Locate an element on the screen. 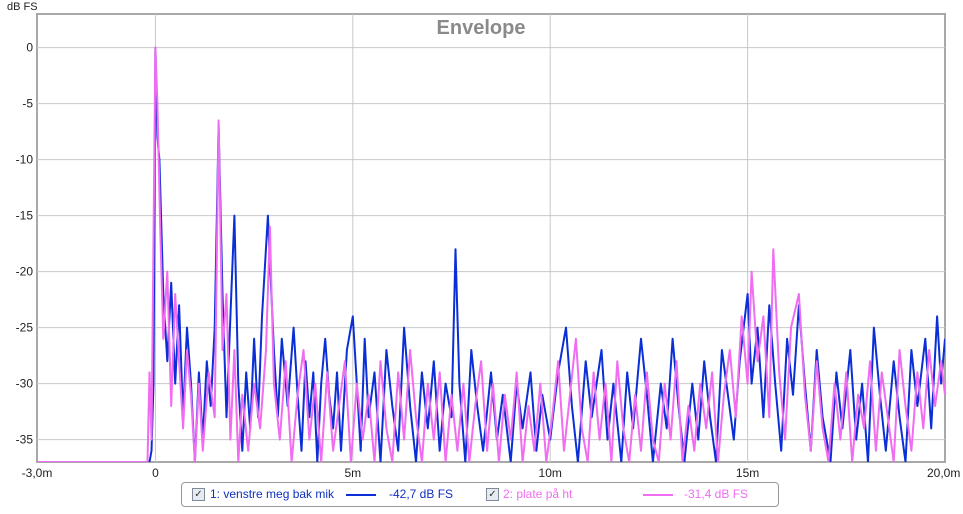  series-2-swatch is located at coordinates (658, 495).